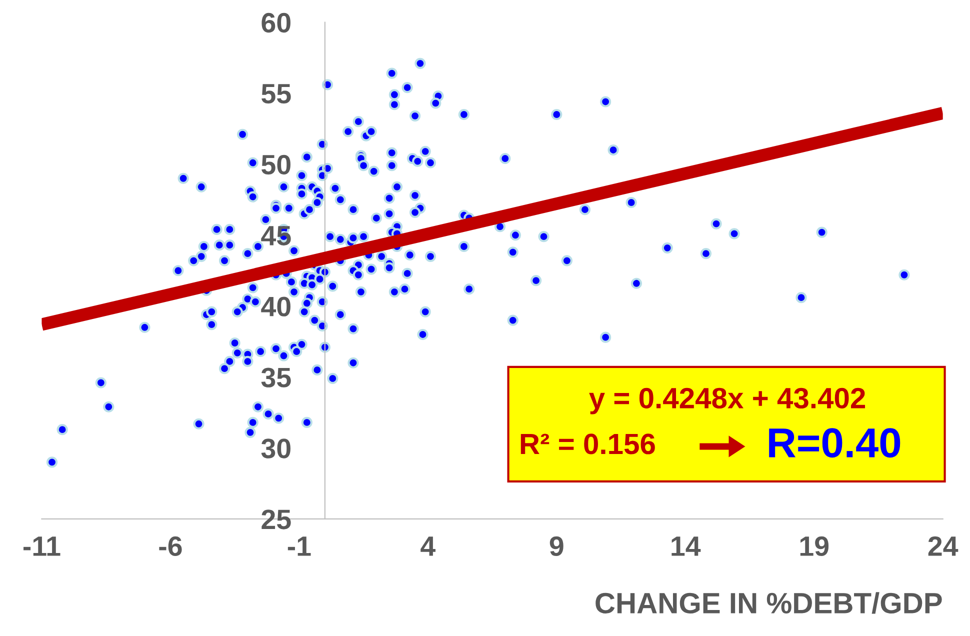 The image size is (970, 636). What do you see at coordinates (276, 164) in the screenshot?
I see `y-tick-label: 50` at bounding box center [276, 164].